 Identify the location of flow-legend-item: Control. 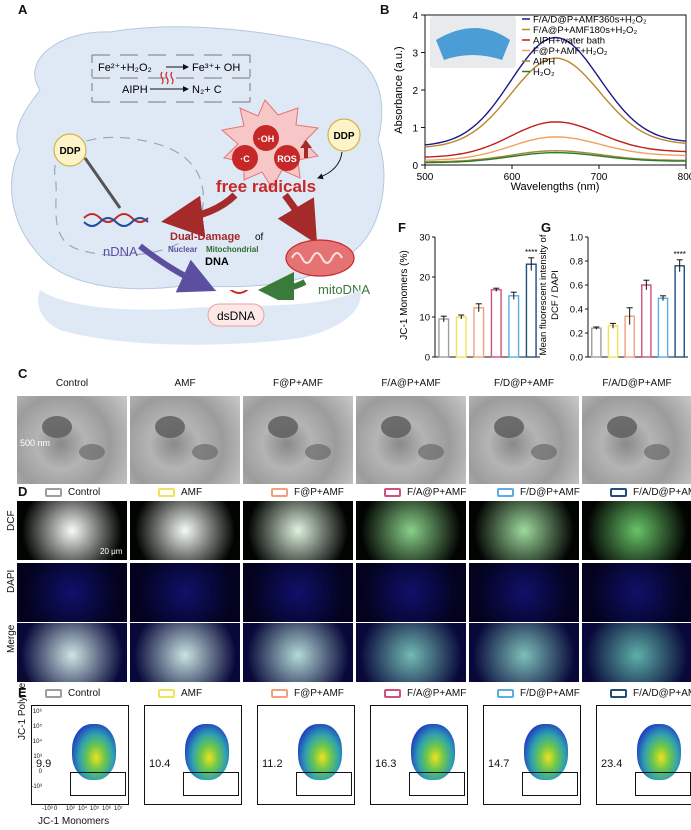
(72, 693).